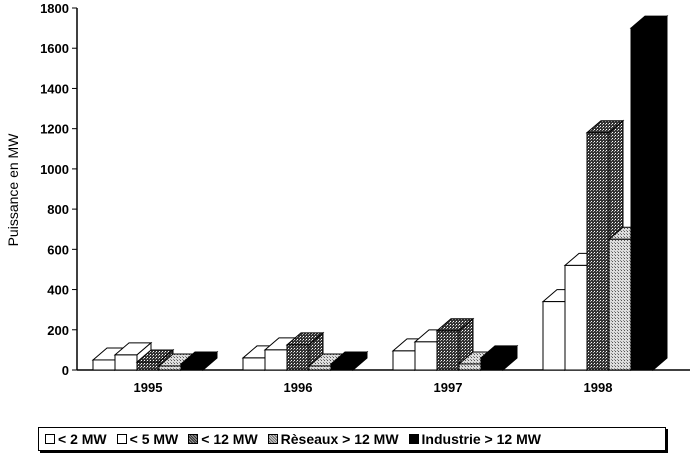 Image resolution: width=700 pixels, height=464 pixels. What do you see at coordinates (58, 249) in the screenshot?
I see `y-tick-label: 600` at bounding box center [58, 249].